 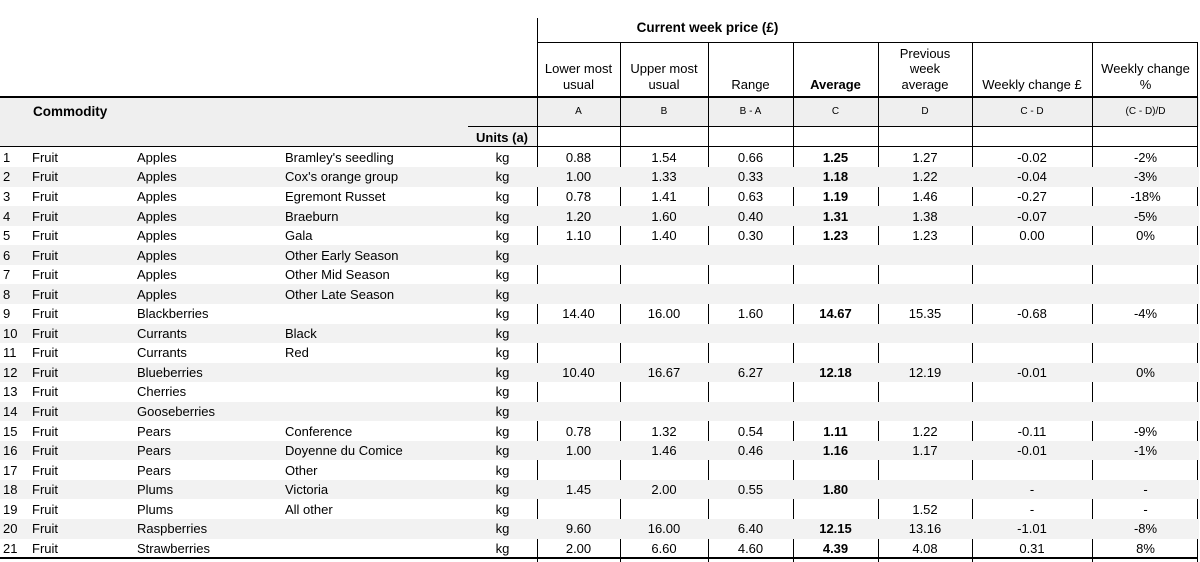 What do you see at coordinates (1032, 216) in the screenshot?
I see `weekly-change-cell: -0.07` at bounding box center [1032, 216].